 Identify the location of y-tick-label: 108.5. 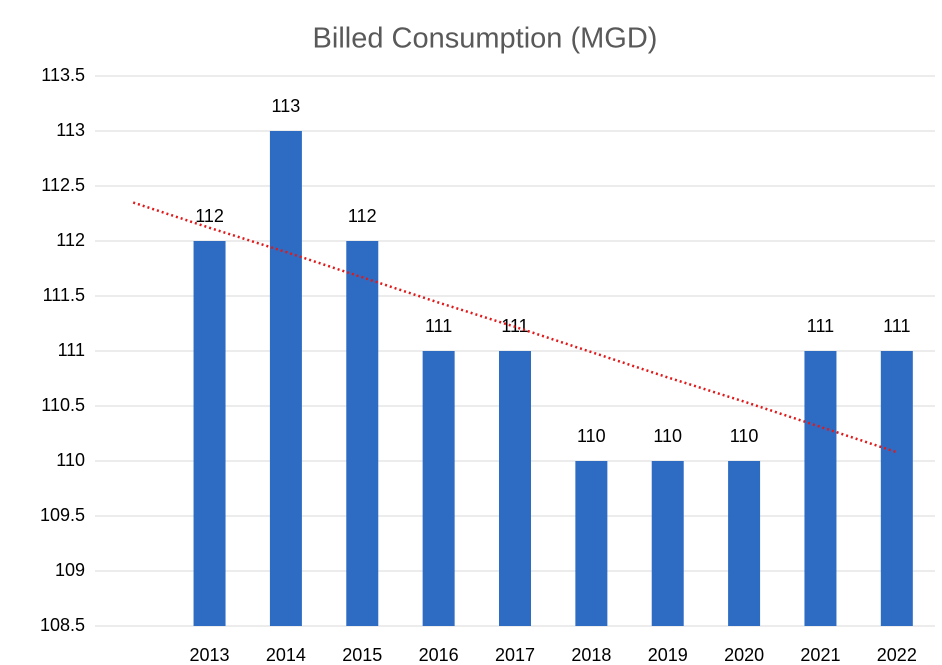
(62, 625).